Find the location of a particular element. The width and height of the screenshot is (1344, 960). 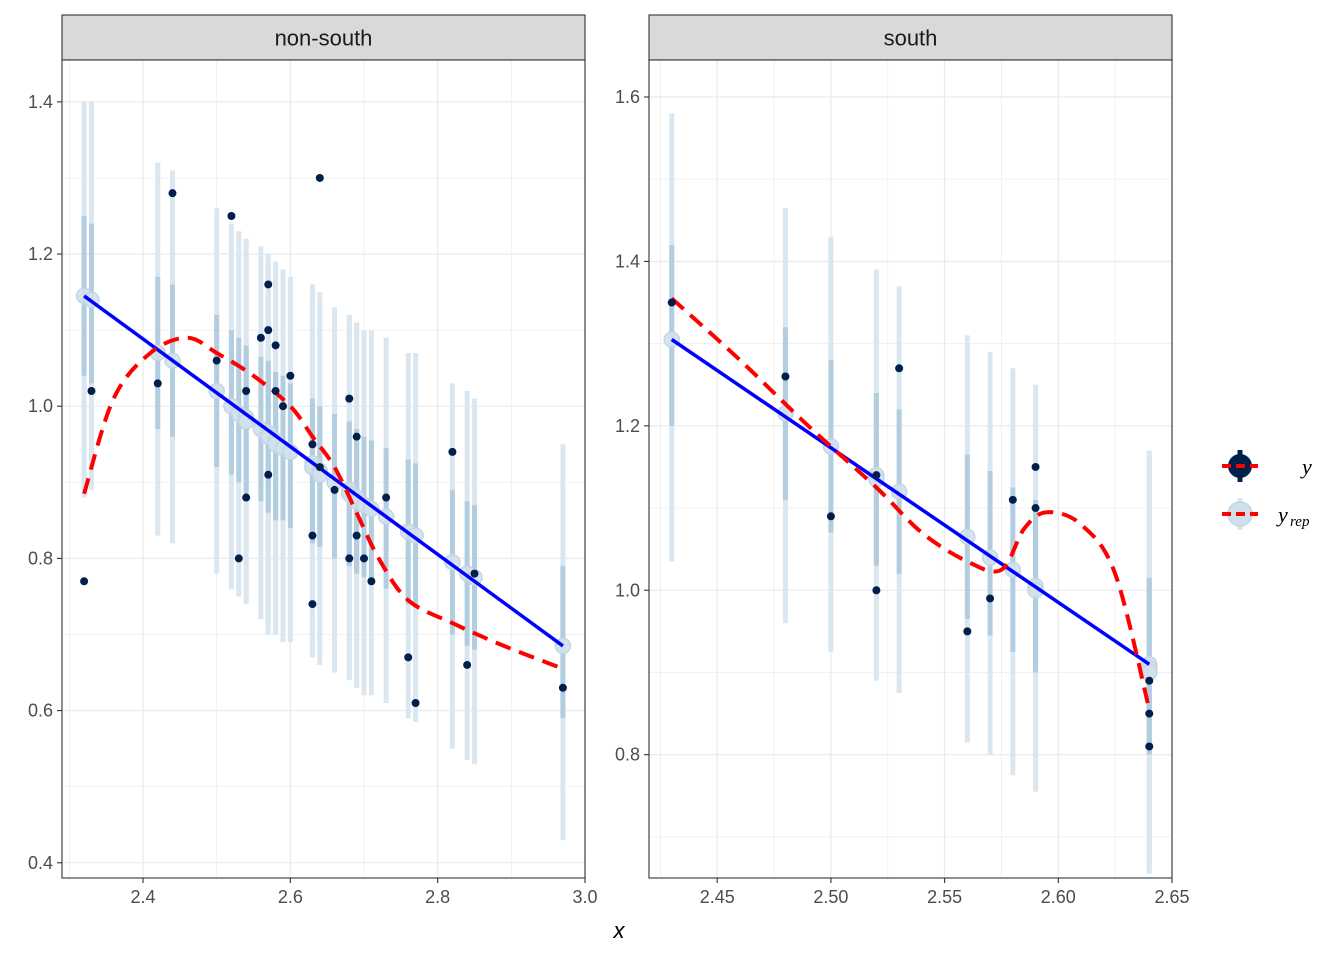

x-axis-title: x is located at coordinates (619, 930).